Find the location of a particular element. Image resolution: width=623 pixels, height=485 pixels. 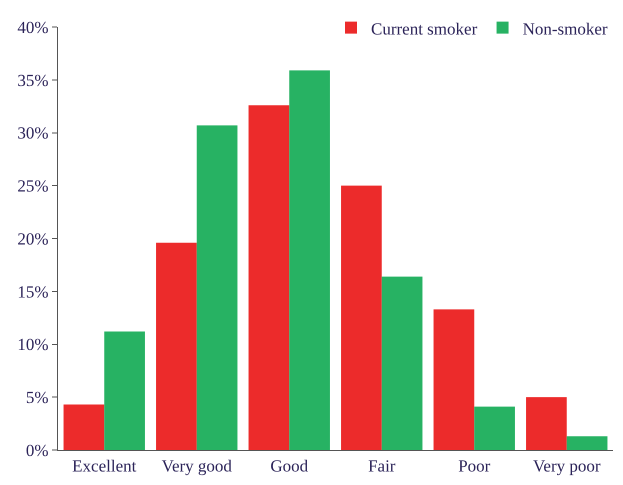

y-tick-label: 15% is located at coordinates (33, 292).